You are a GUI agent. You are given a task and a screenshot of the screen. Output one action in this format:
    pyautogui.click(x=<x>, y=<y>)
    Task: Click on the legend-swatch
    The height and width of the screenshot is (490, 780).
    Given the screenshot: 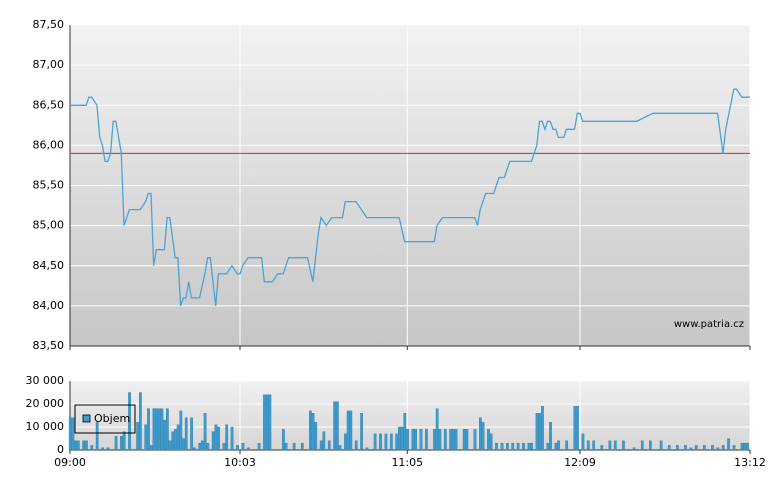 What is the action you would take?
    pyautogui.click(x=86, y=418)
    